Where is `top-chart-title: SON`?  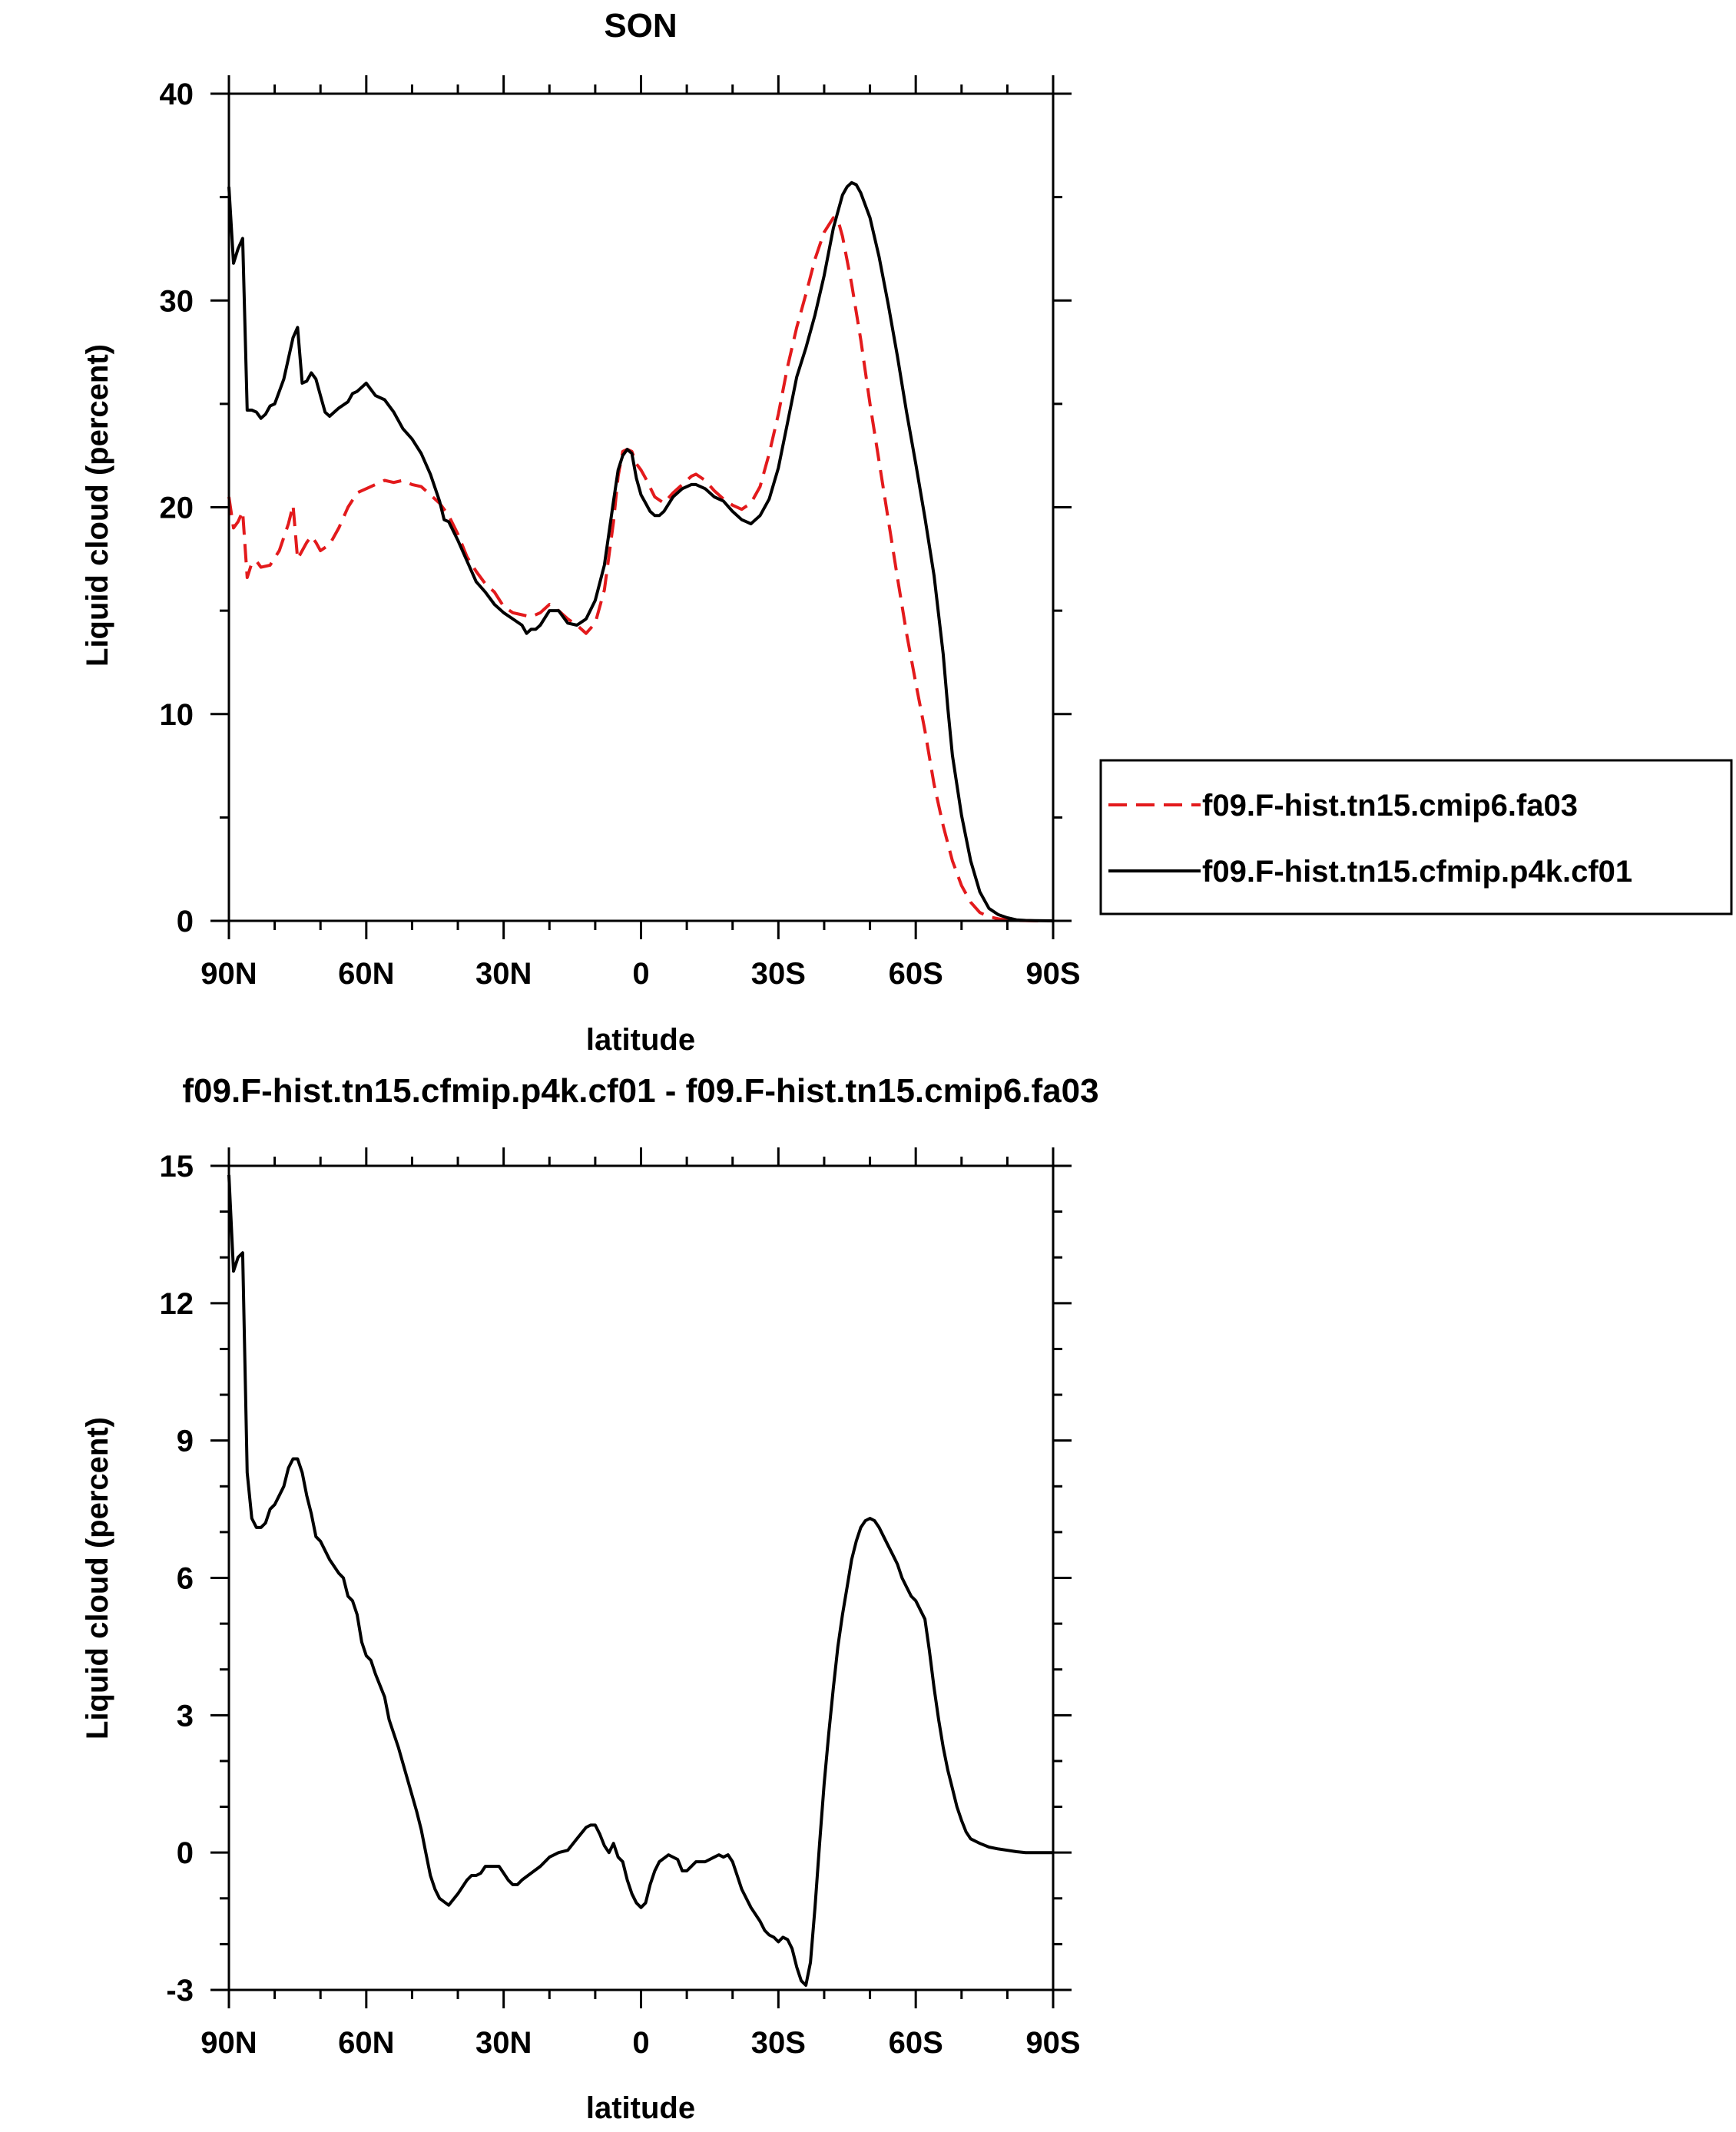
top-chart-title: SON is located at coordinates (640, 26).